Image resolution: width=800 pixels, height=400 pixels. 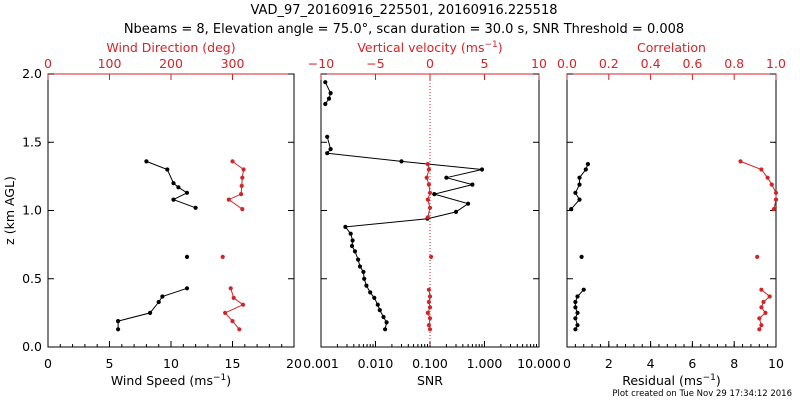 What do you see at coordinates (170, 47) in the screenshot?
I see `x-top-axis-label-wind: Wind Direction (deg)` at bounding box center [170, 47].